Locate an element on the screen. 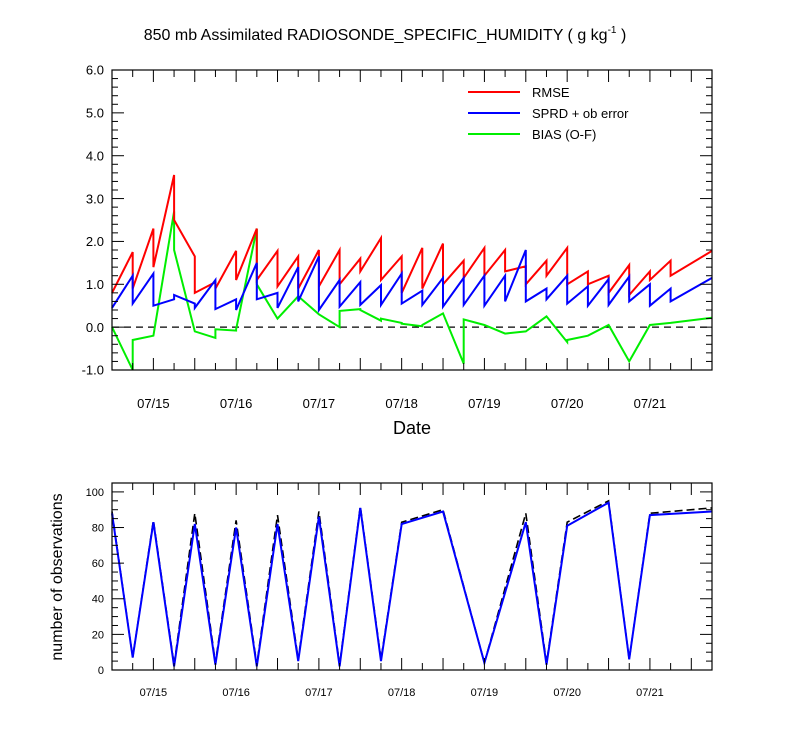 The width and height of the screenshot is (800, 750). title-suffix: ) is located at coordinates (623, 35).